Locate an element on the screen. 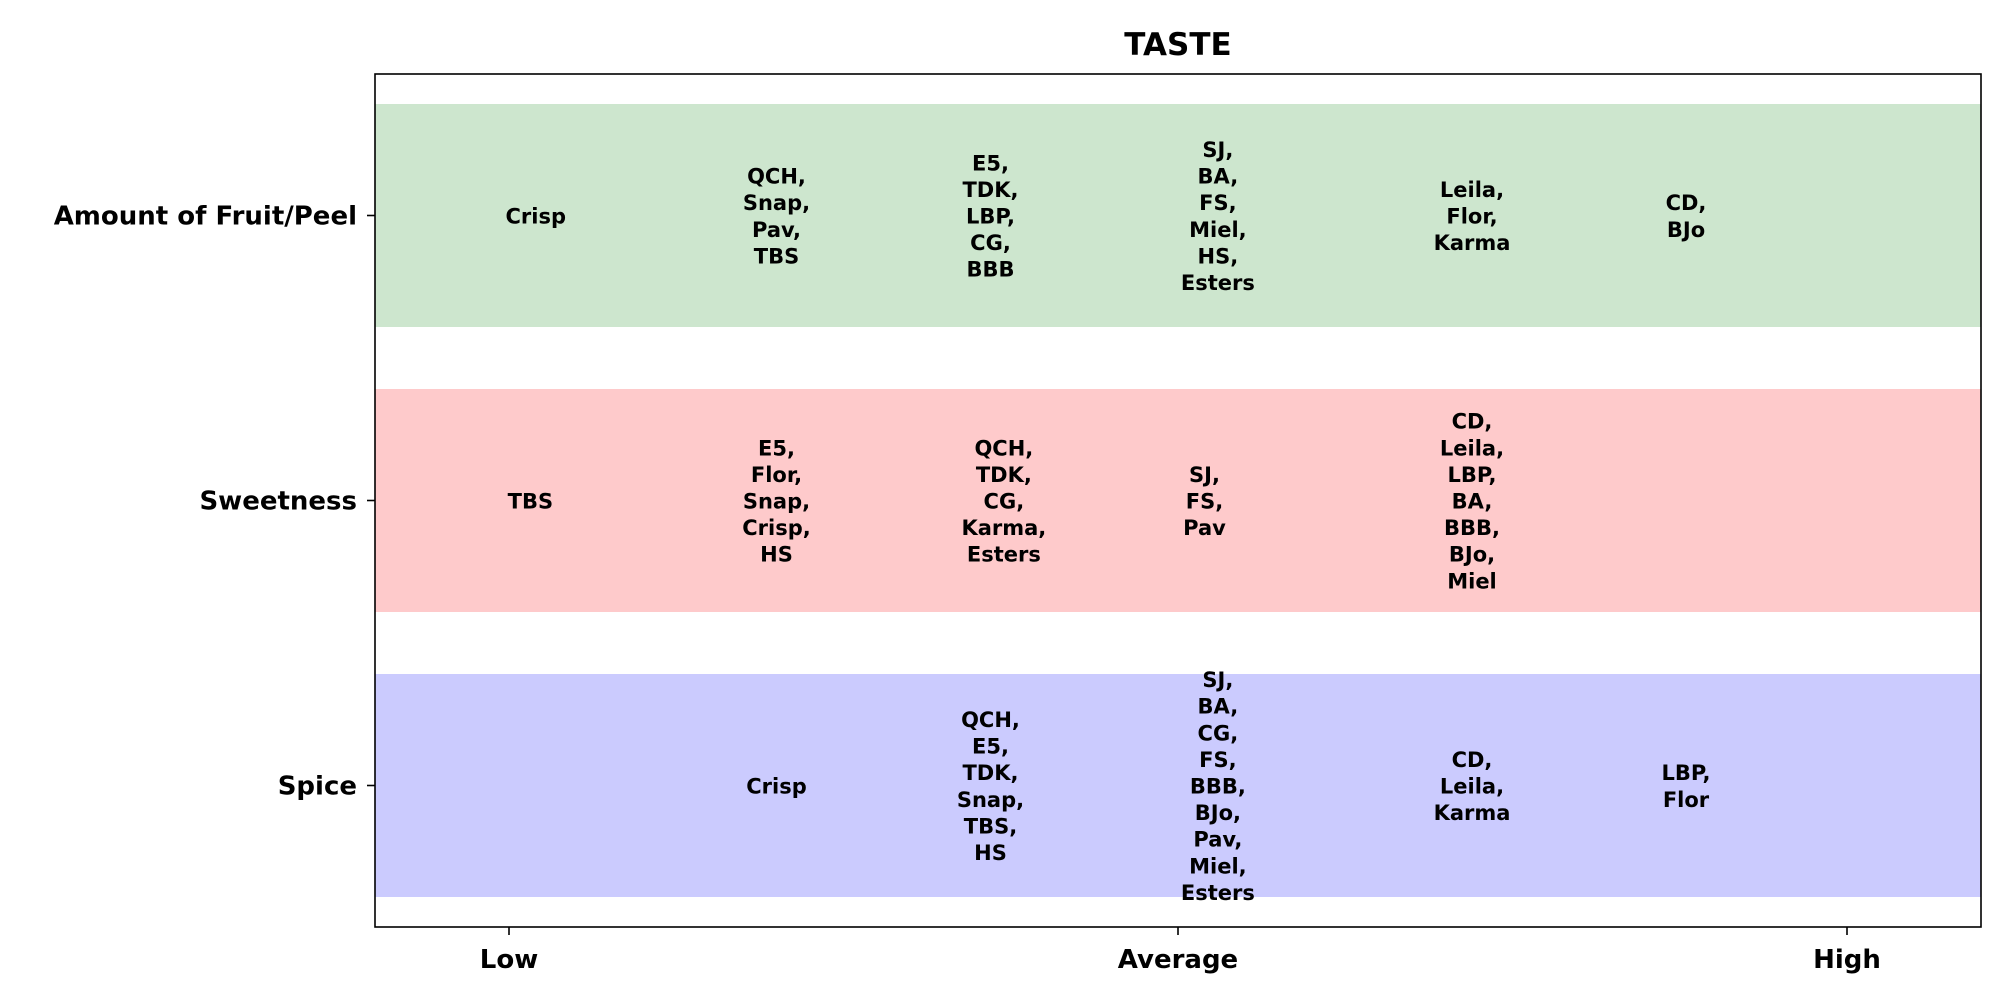 The width and height of the screenshot is (2000, 1000). cell-0-2: E5, TDK, LBP,CG, BBB is located at coordinates (990, 216).